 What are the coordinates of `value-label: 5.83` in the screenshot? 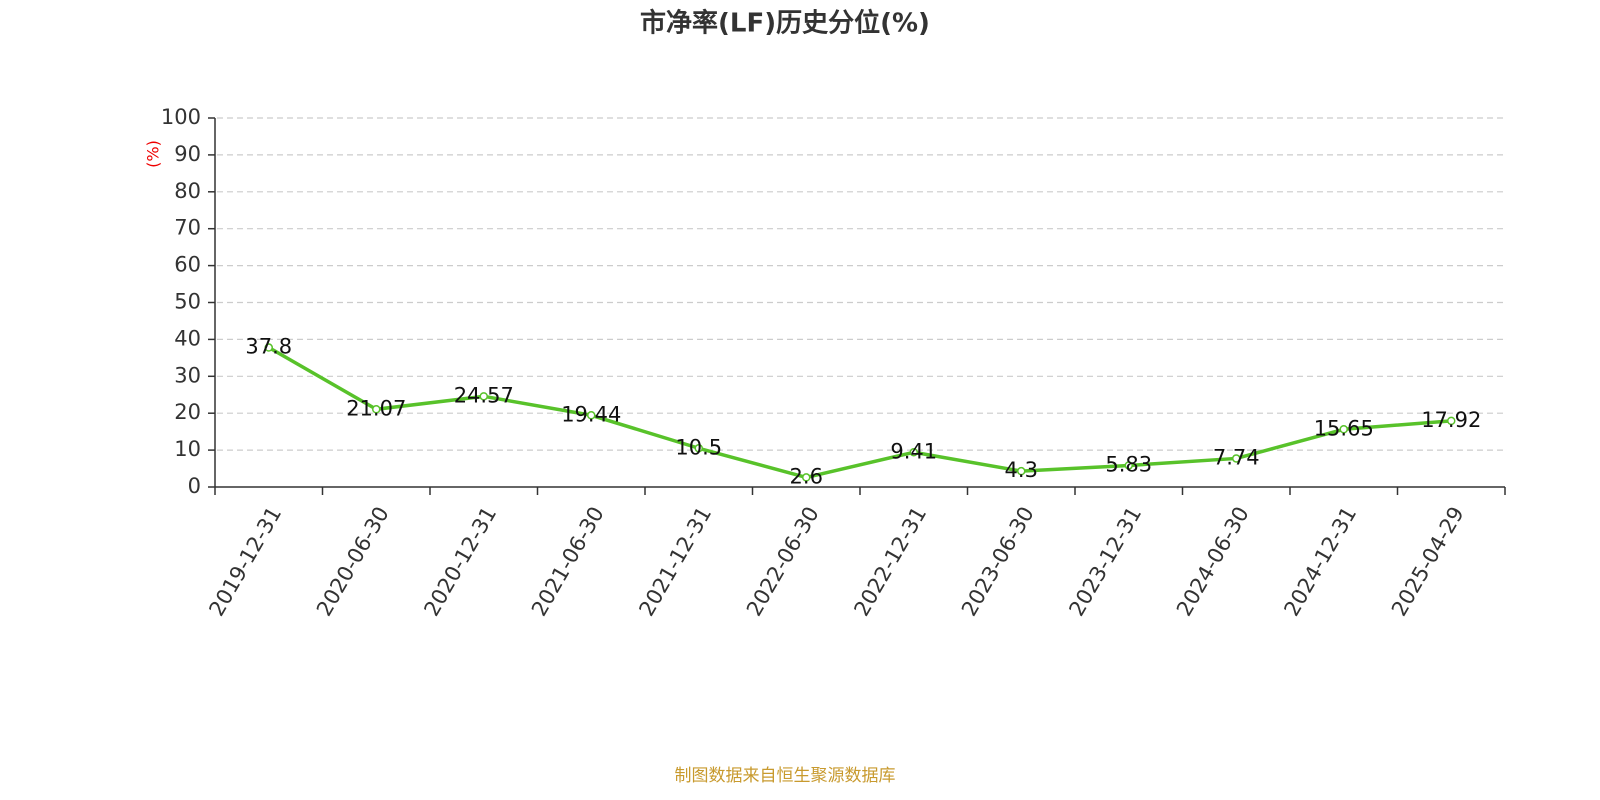 It's located at (1128, 464).